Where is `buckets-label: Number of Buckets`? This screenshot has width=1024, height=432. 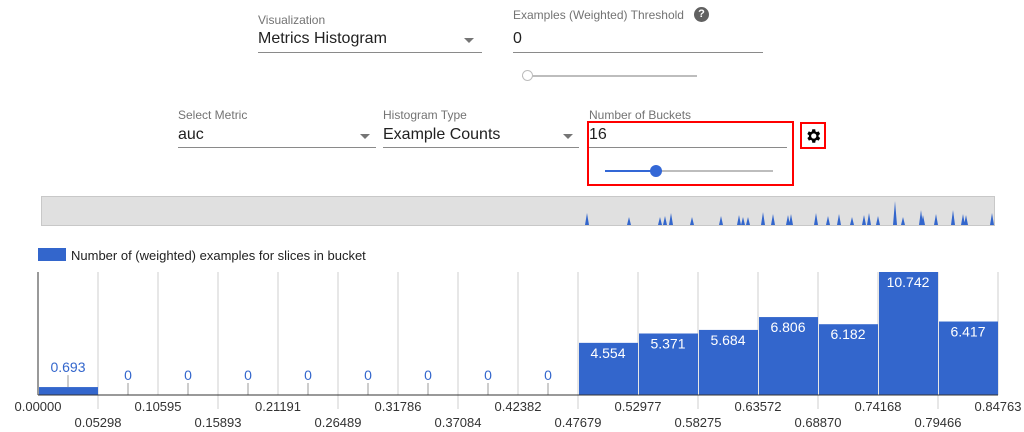 buckets-label: Number of Buckets is located at coordinates (640, 115).